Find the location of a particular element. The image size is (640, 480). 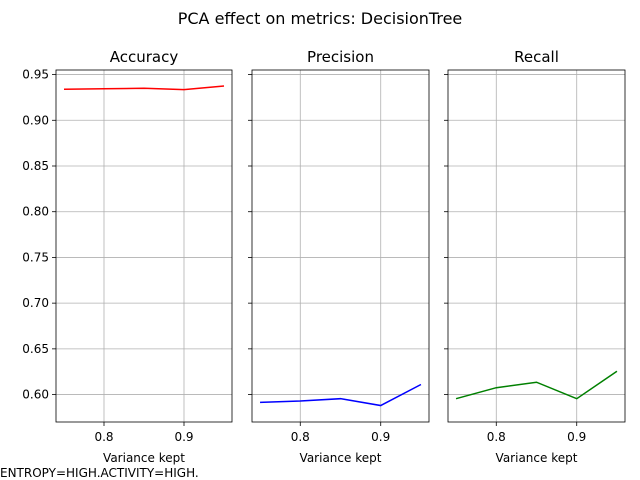

y-tick-label: 0.80 is located at coordinates (35, 212).